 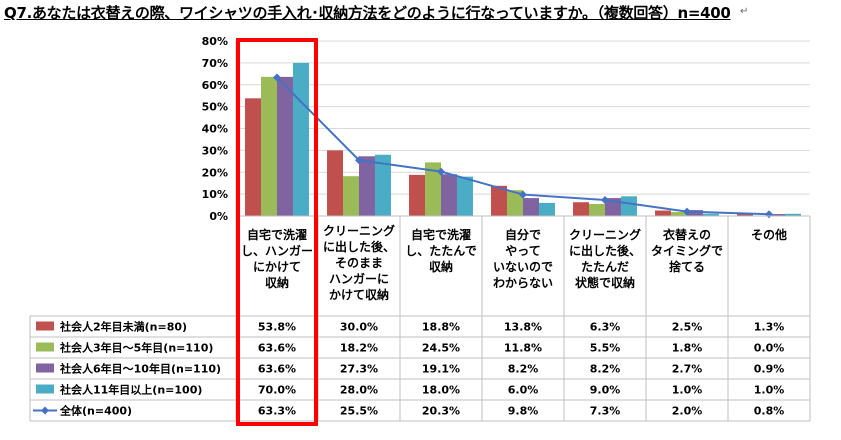 What do you see at coordinates (359, 294) in the screenshot?
I see `category-label: かけて収納` at bounding box center [359, 294].